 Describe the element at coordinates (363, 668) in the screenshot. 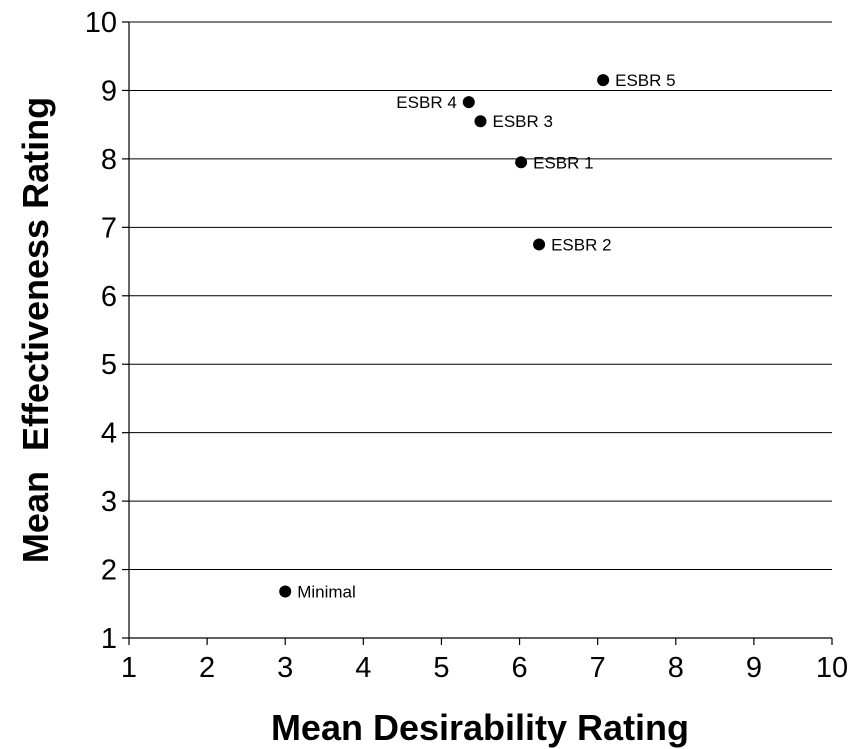

I see `x-tick-label: 4` at that location.